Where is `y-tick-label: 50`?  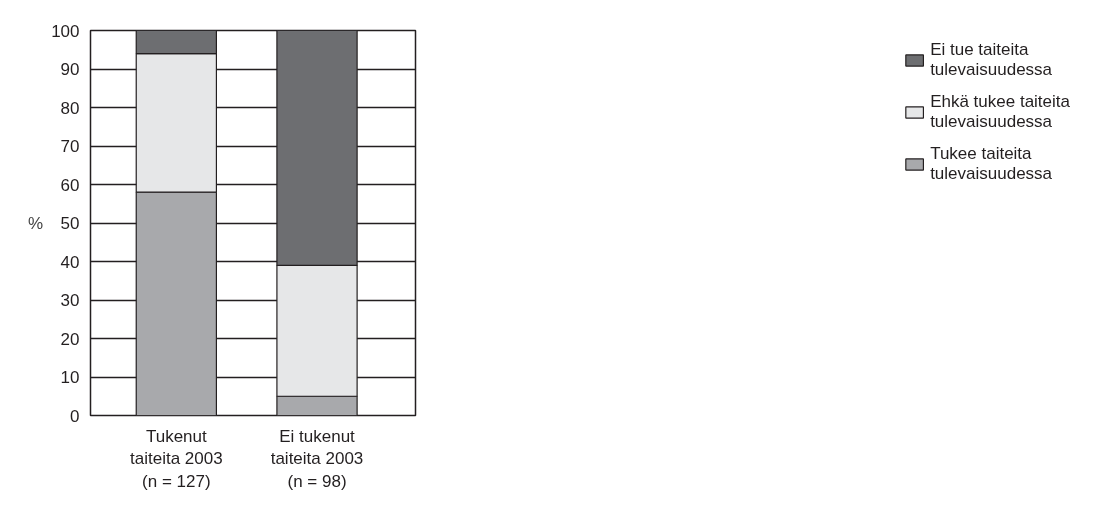
y-tick-label: 50 is located at coordinates (70, 223).